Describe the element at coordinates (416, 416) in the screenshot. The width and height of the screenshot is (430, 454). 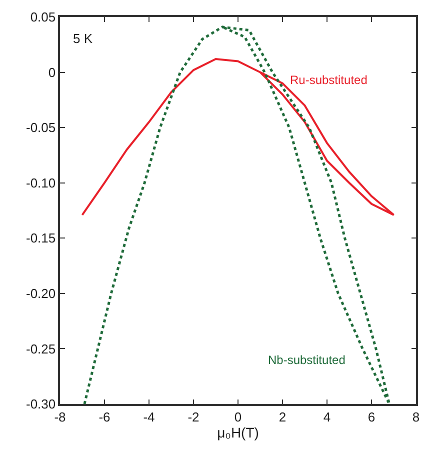
I see `x-tick-label: 8` at that location.